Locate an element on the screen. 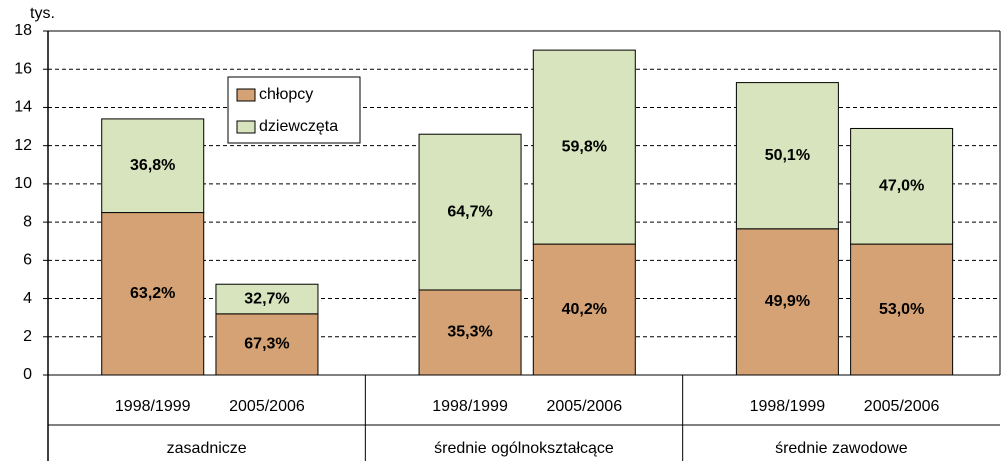 This screenshot has width=1003, height=461. y-tick-label: 18 is located at coordinates (23, 30).